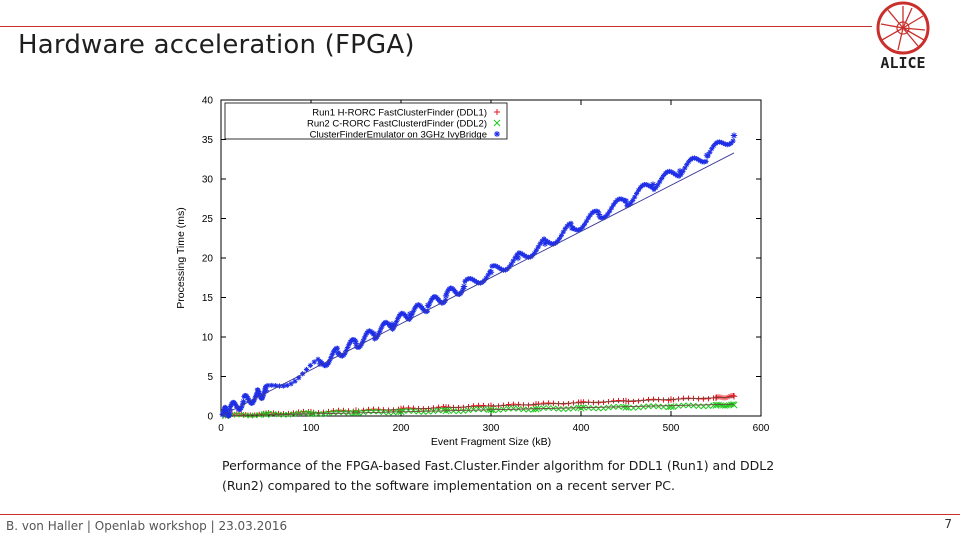 Image resolution: width=960 pixels, height=540 pixels. Describe the element at coordinates (903, 36) in the screenshot. I see `alice-logo: ALICE` at that location.